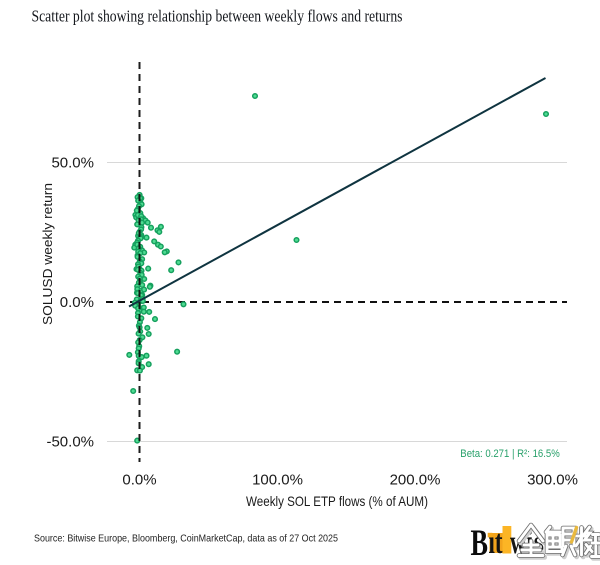  I want to click on svg-text: 200.0%, so click(415, 480).